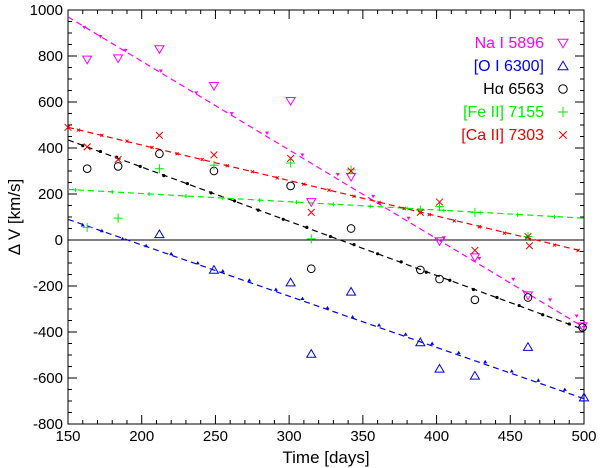 This screenshot has height=468, width=600. Describe the element at coordinates (502, 135) in the screenshot. I see `legend-label-ca-ii-7303: [Ca II] 7303` at that location.